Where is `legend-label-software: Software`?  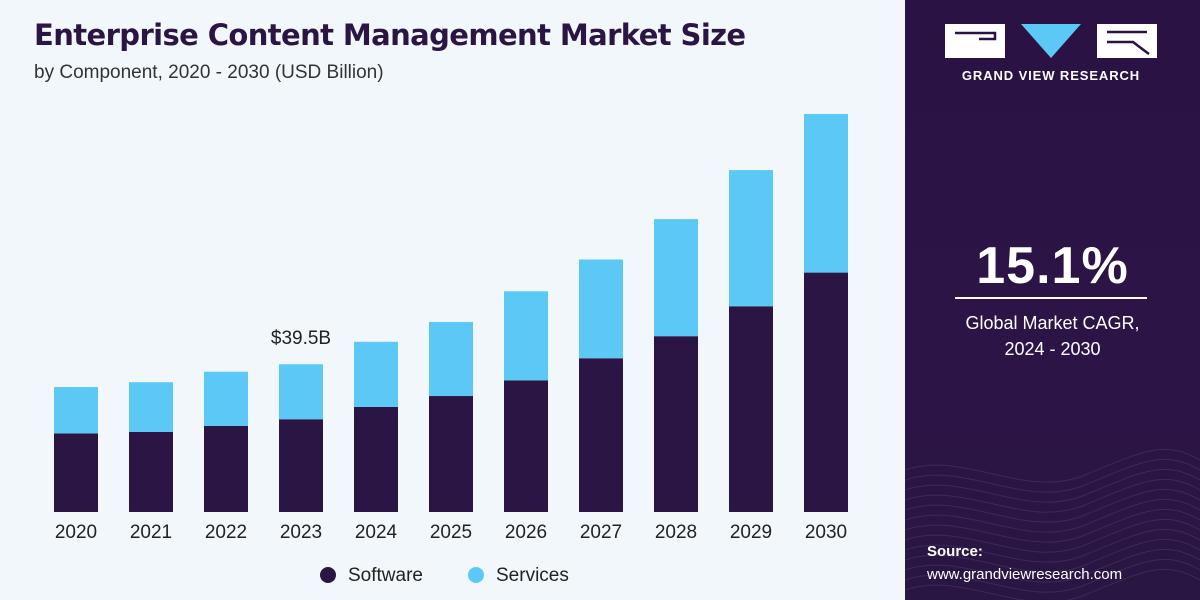 legend-label-software: Software is located at coordinates (385, 575).